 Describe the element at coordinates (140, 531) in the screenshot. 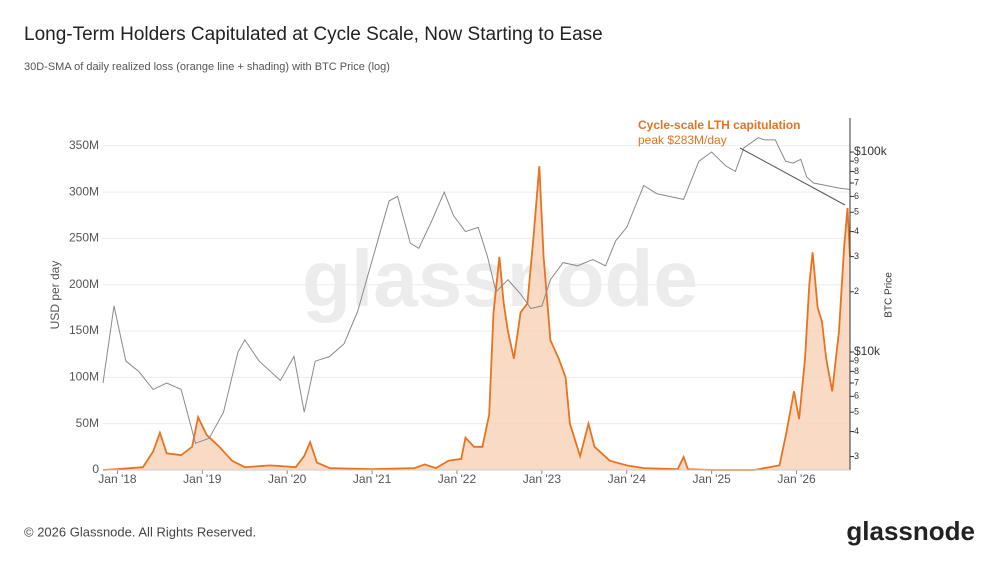

I see `footer-copyright: © 2026 Glassnode. All Rights Reserved.` at that location.